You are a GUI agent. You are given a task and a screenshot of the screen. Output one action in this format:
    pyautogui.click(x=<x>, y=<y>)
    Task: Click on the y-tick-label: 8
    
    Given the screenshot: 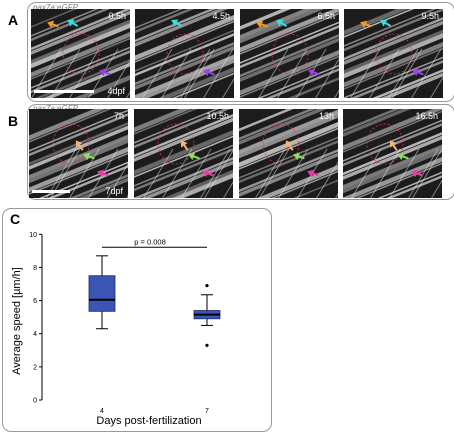 What is the action you would take?
    pyautogui.click(x=35, y=268)
    